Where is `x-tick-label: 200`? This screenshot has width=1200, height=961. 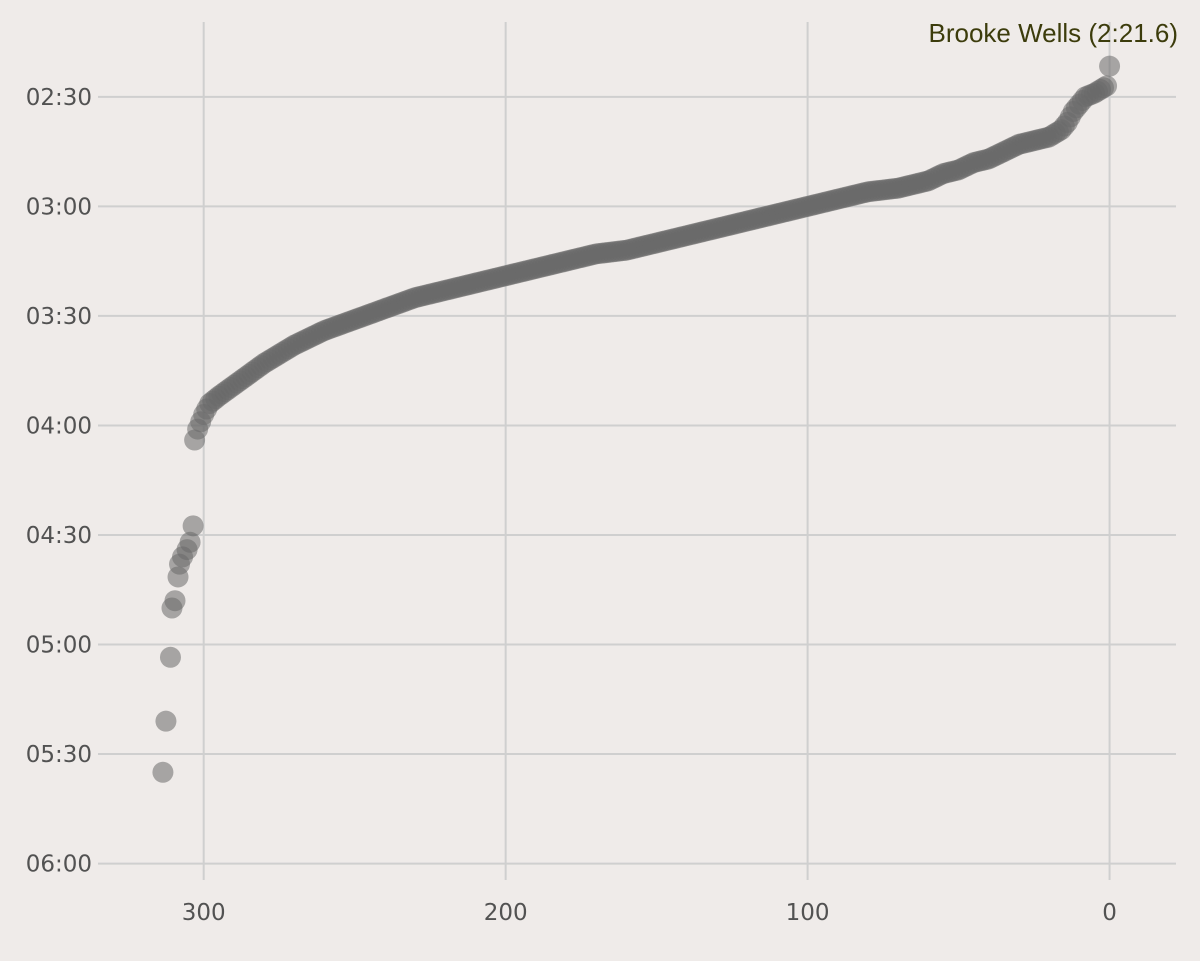 x-tick-label: 200 is located at coordinates (506, 913).